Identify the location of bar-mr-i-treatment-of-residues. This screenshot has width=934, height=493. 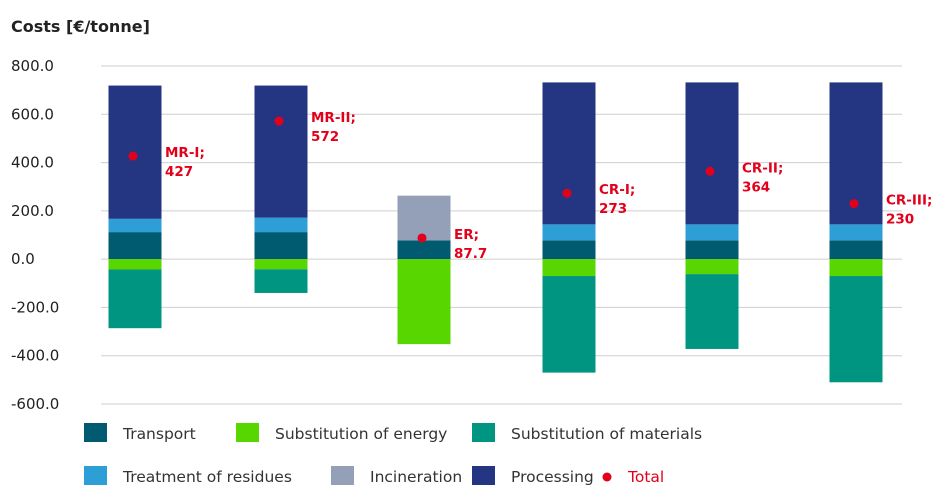
(135, 225).